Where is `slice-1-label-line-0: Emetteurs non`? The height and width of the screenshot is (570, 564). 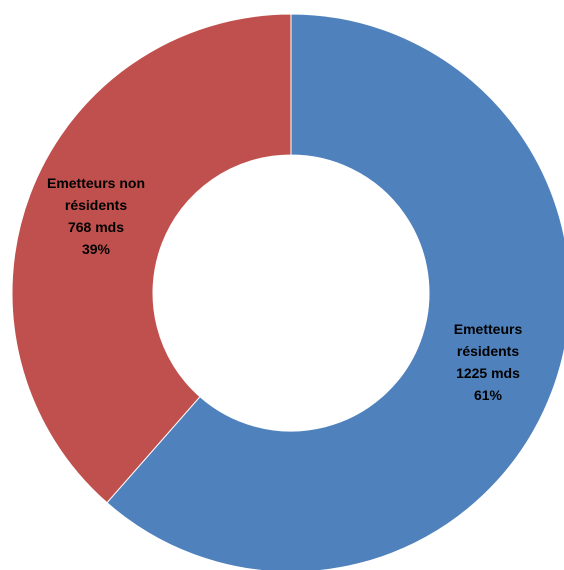
slice-1-label-line-0: Emetteurs non is located at coordinates (96, 183).